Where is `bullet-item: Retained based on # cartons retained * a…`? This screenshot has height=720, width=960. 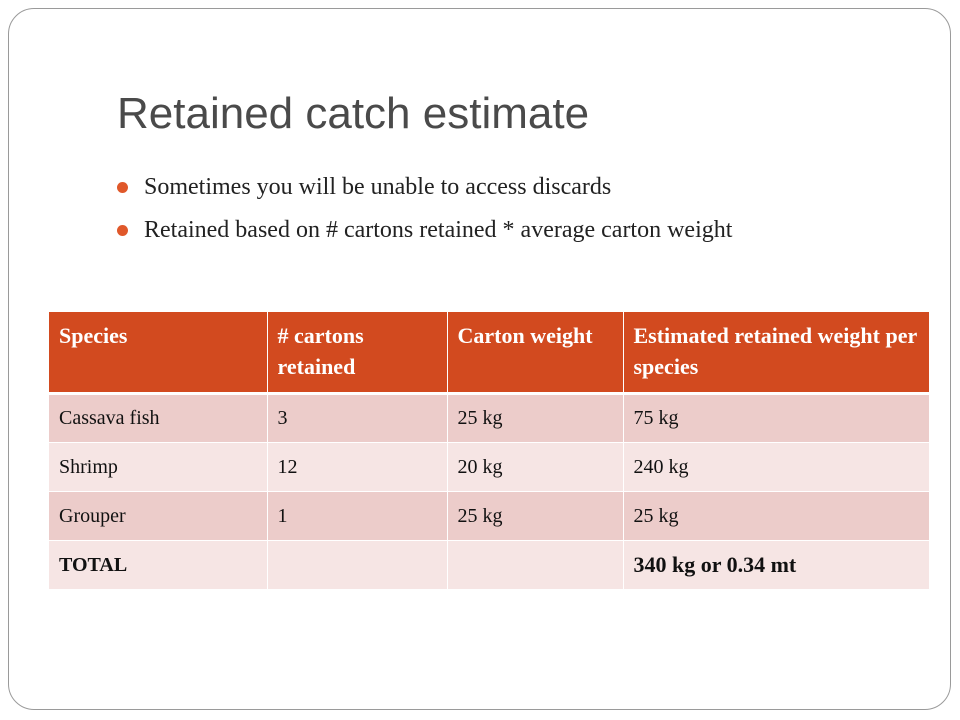
bullet-item: Retained based on # cartons retained * a… is located at coordinates (477, 230).